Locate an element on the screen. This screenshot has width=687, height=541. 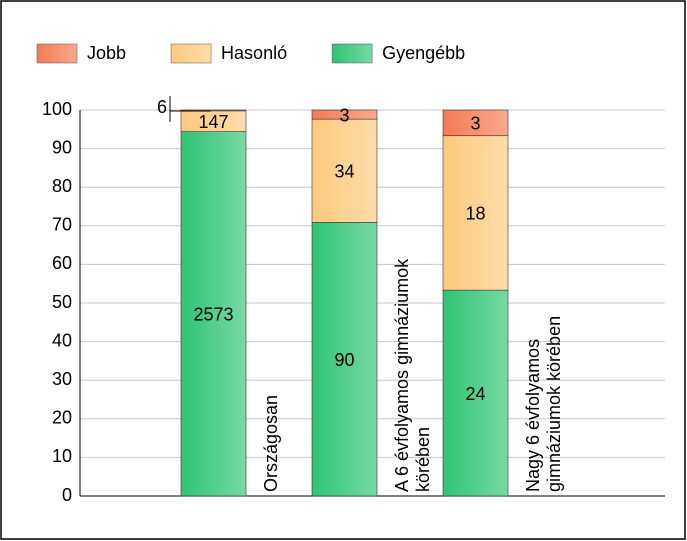
y-tick-label: 40 is located at coordinates (62, 340).